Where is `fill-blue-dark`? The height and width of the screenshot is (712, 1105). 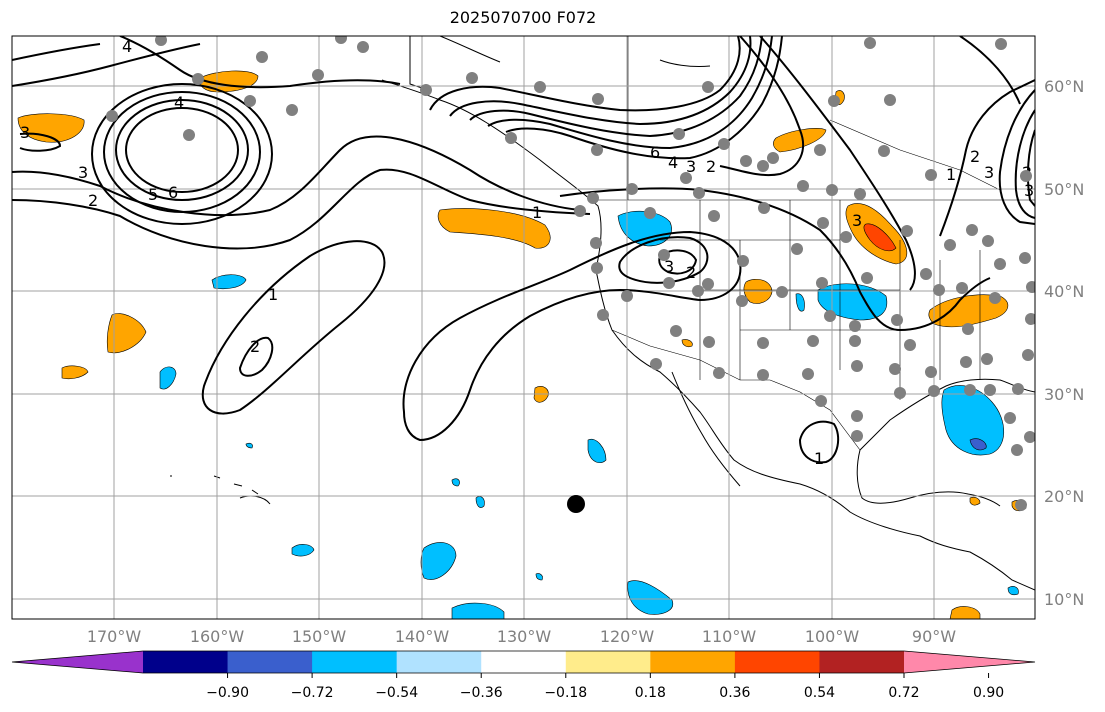
fill-blue-dark is located at coordinates (978, 444).